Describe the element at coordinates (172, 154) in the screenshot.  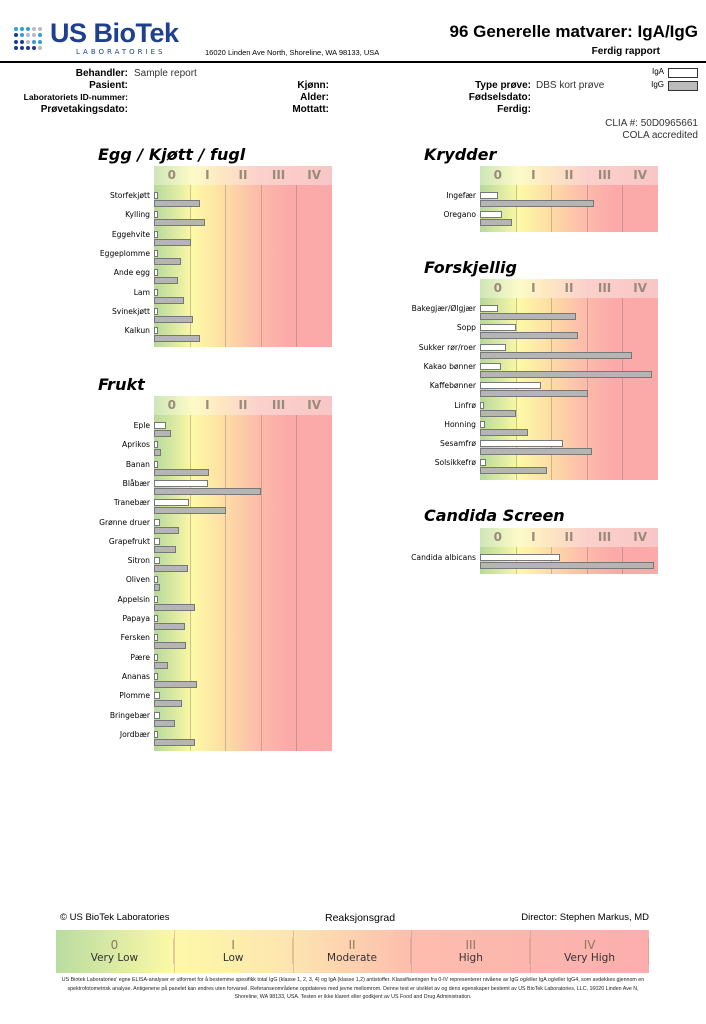
I see `section-title-egg-kj-tt-fugl: Egg / Kjøtt / fugl` at that location.